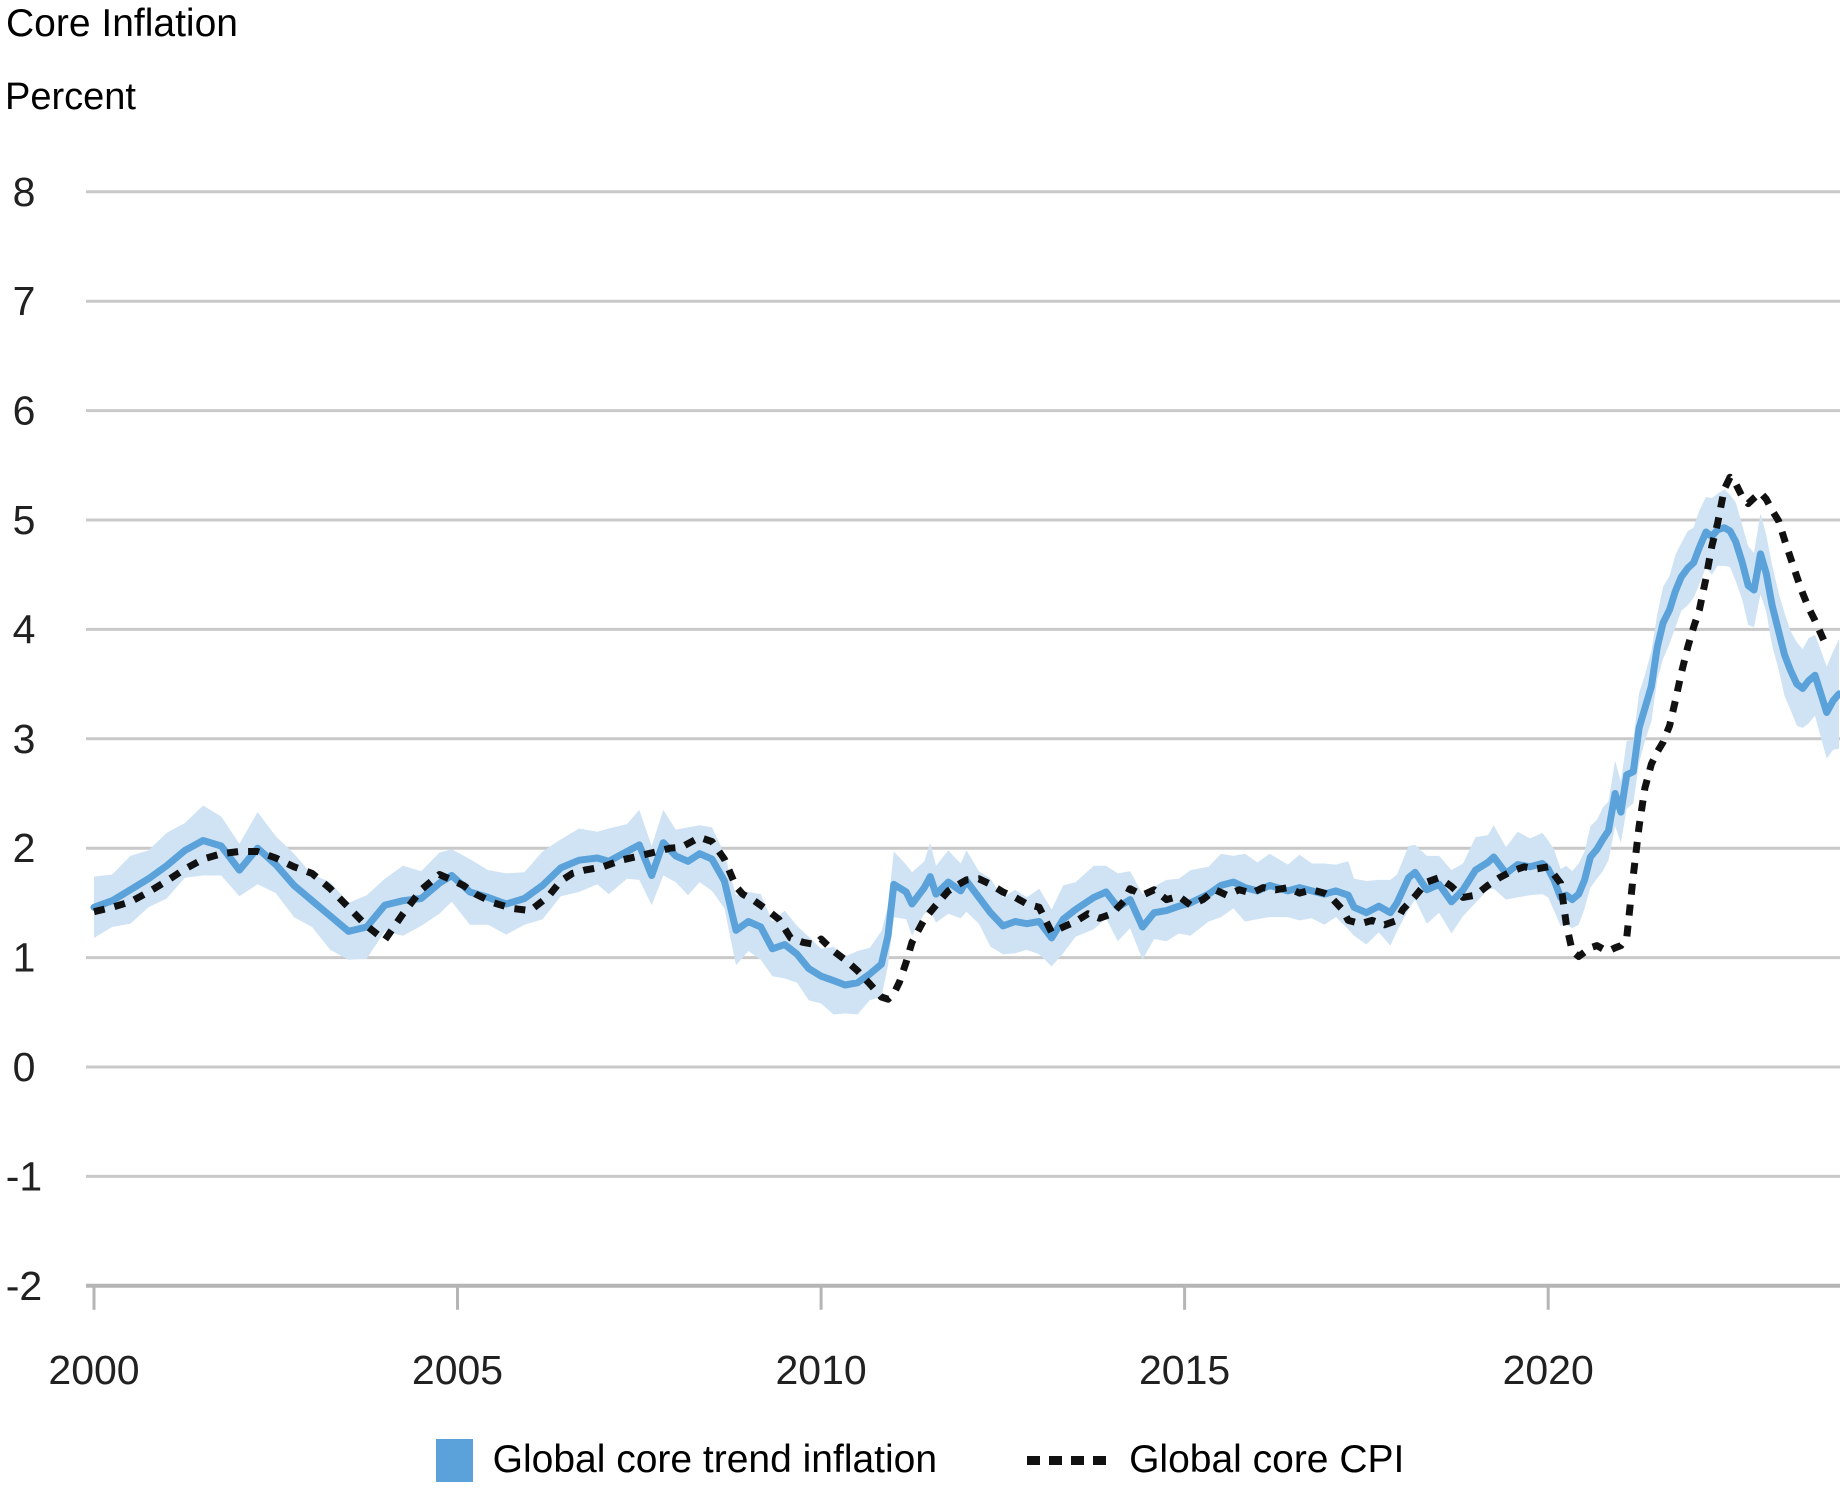 Image resolution: width=1840 pixels, height=1500 pixels. What do you see at coordinates (820, 1370) in the screenshot?
I see `x-tick-label: 2010` at bounding box center [820, 1370].